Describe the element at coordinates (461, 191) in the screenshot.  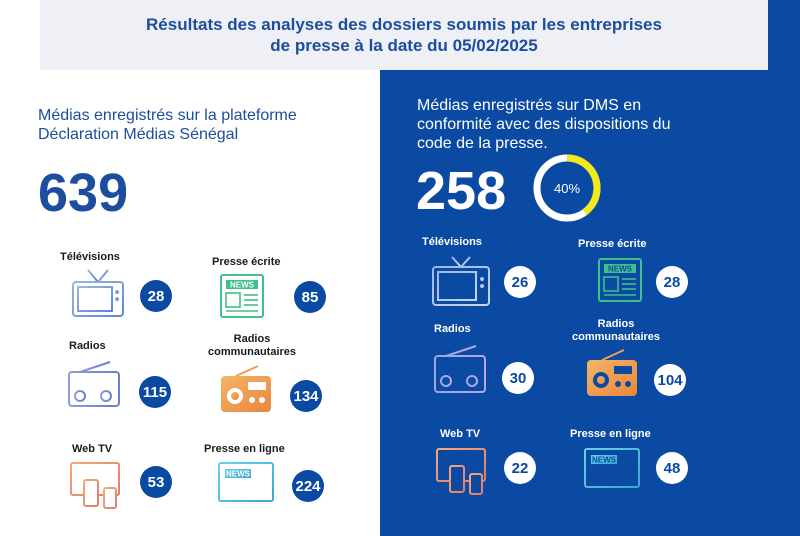
I see `right-total-number: 258` at that location.